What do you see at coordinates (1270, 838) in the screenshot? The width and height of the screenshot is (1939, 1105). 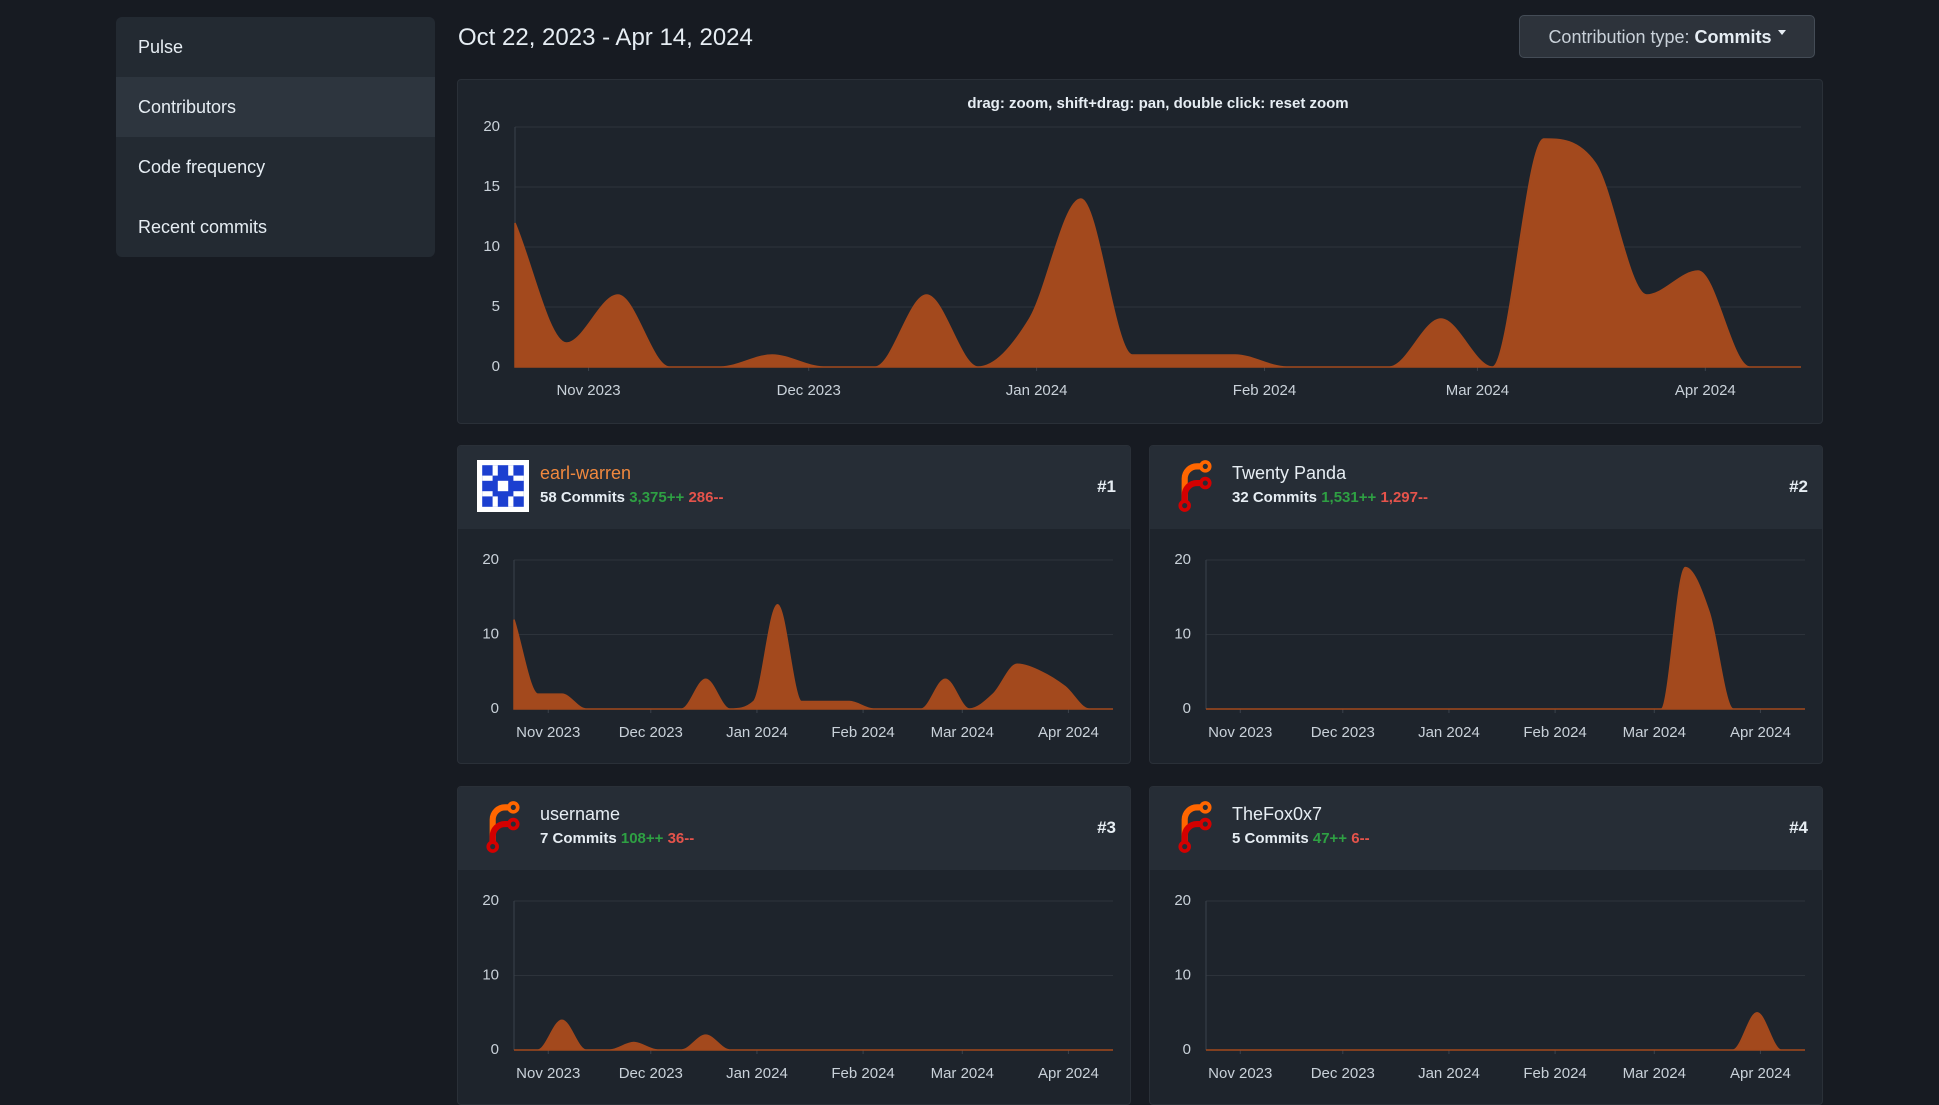 I see `commit-count: 5 Commits` at bounding box center [1270, 838].